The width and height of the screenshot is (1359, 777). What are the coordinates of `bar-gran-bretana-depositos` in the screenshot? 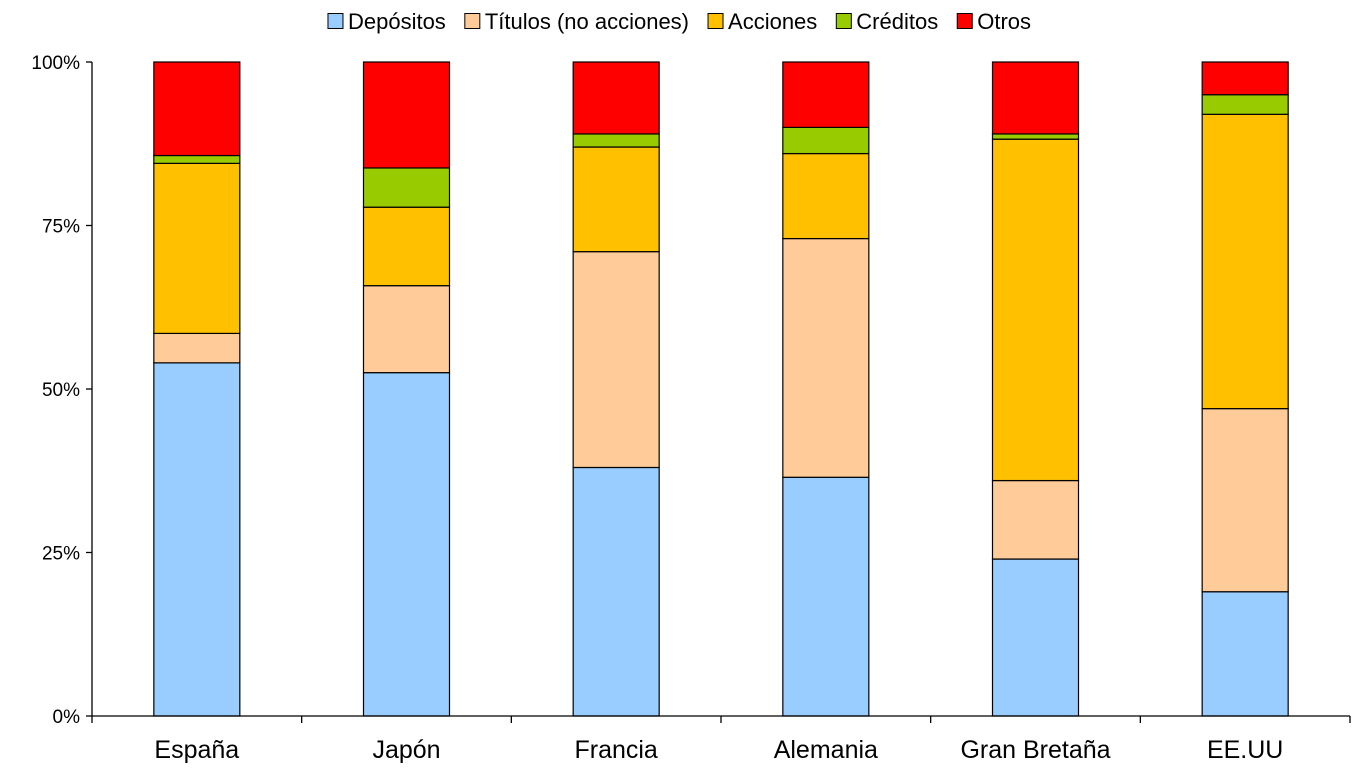 It's located at (1035, 637).